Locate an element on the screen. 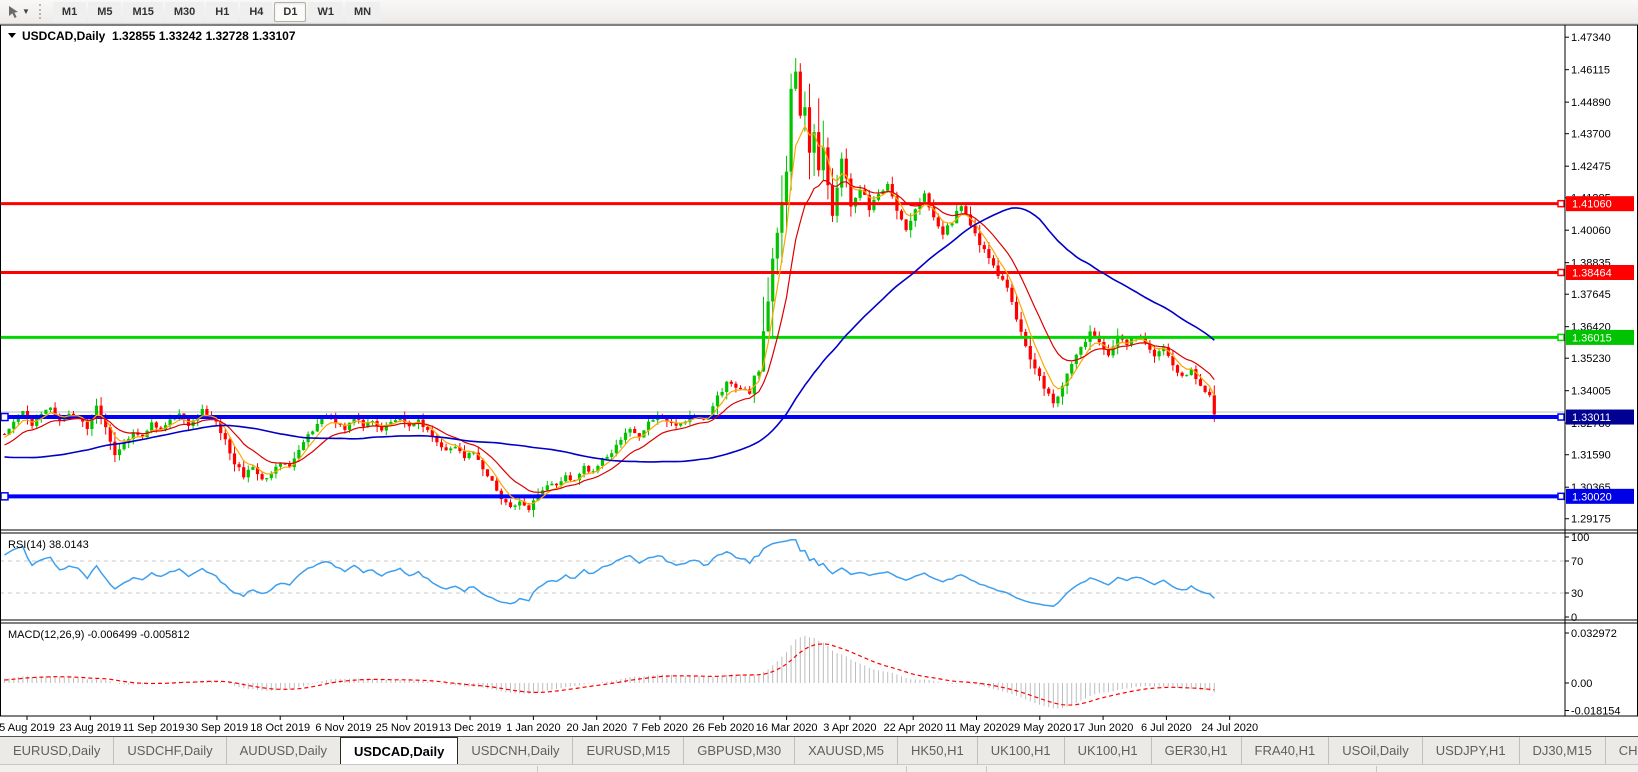  chart-tab: USDCAD,Daily is located at coordinates (399, 750).